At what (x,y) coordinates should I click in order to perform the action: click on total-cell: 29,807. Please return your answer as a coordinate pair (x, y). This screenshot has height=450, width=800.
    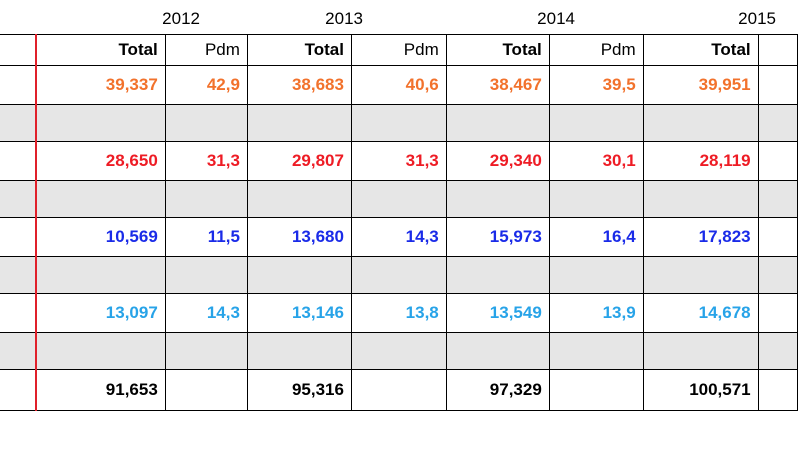
    Looking at the image, I should click on (299, 161).